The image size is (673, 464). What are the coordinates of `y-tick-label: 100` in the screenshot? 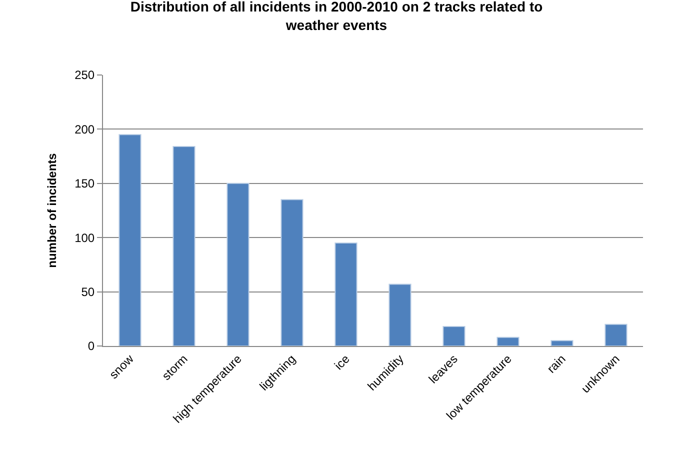 It's located at (84, 237).